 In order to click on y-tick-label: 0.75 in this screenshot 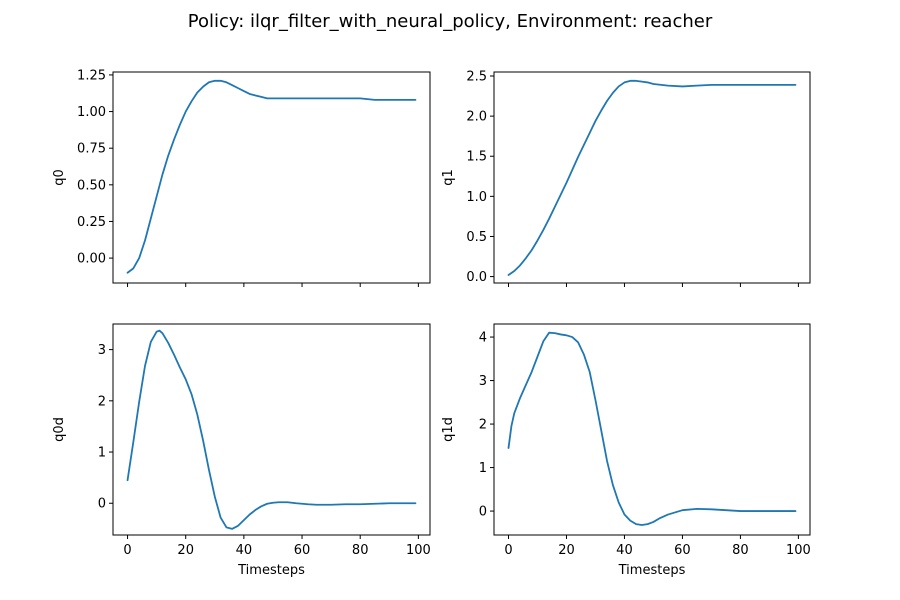, I will do `click(91, 149)`.